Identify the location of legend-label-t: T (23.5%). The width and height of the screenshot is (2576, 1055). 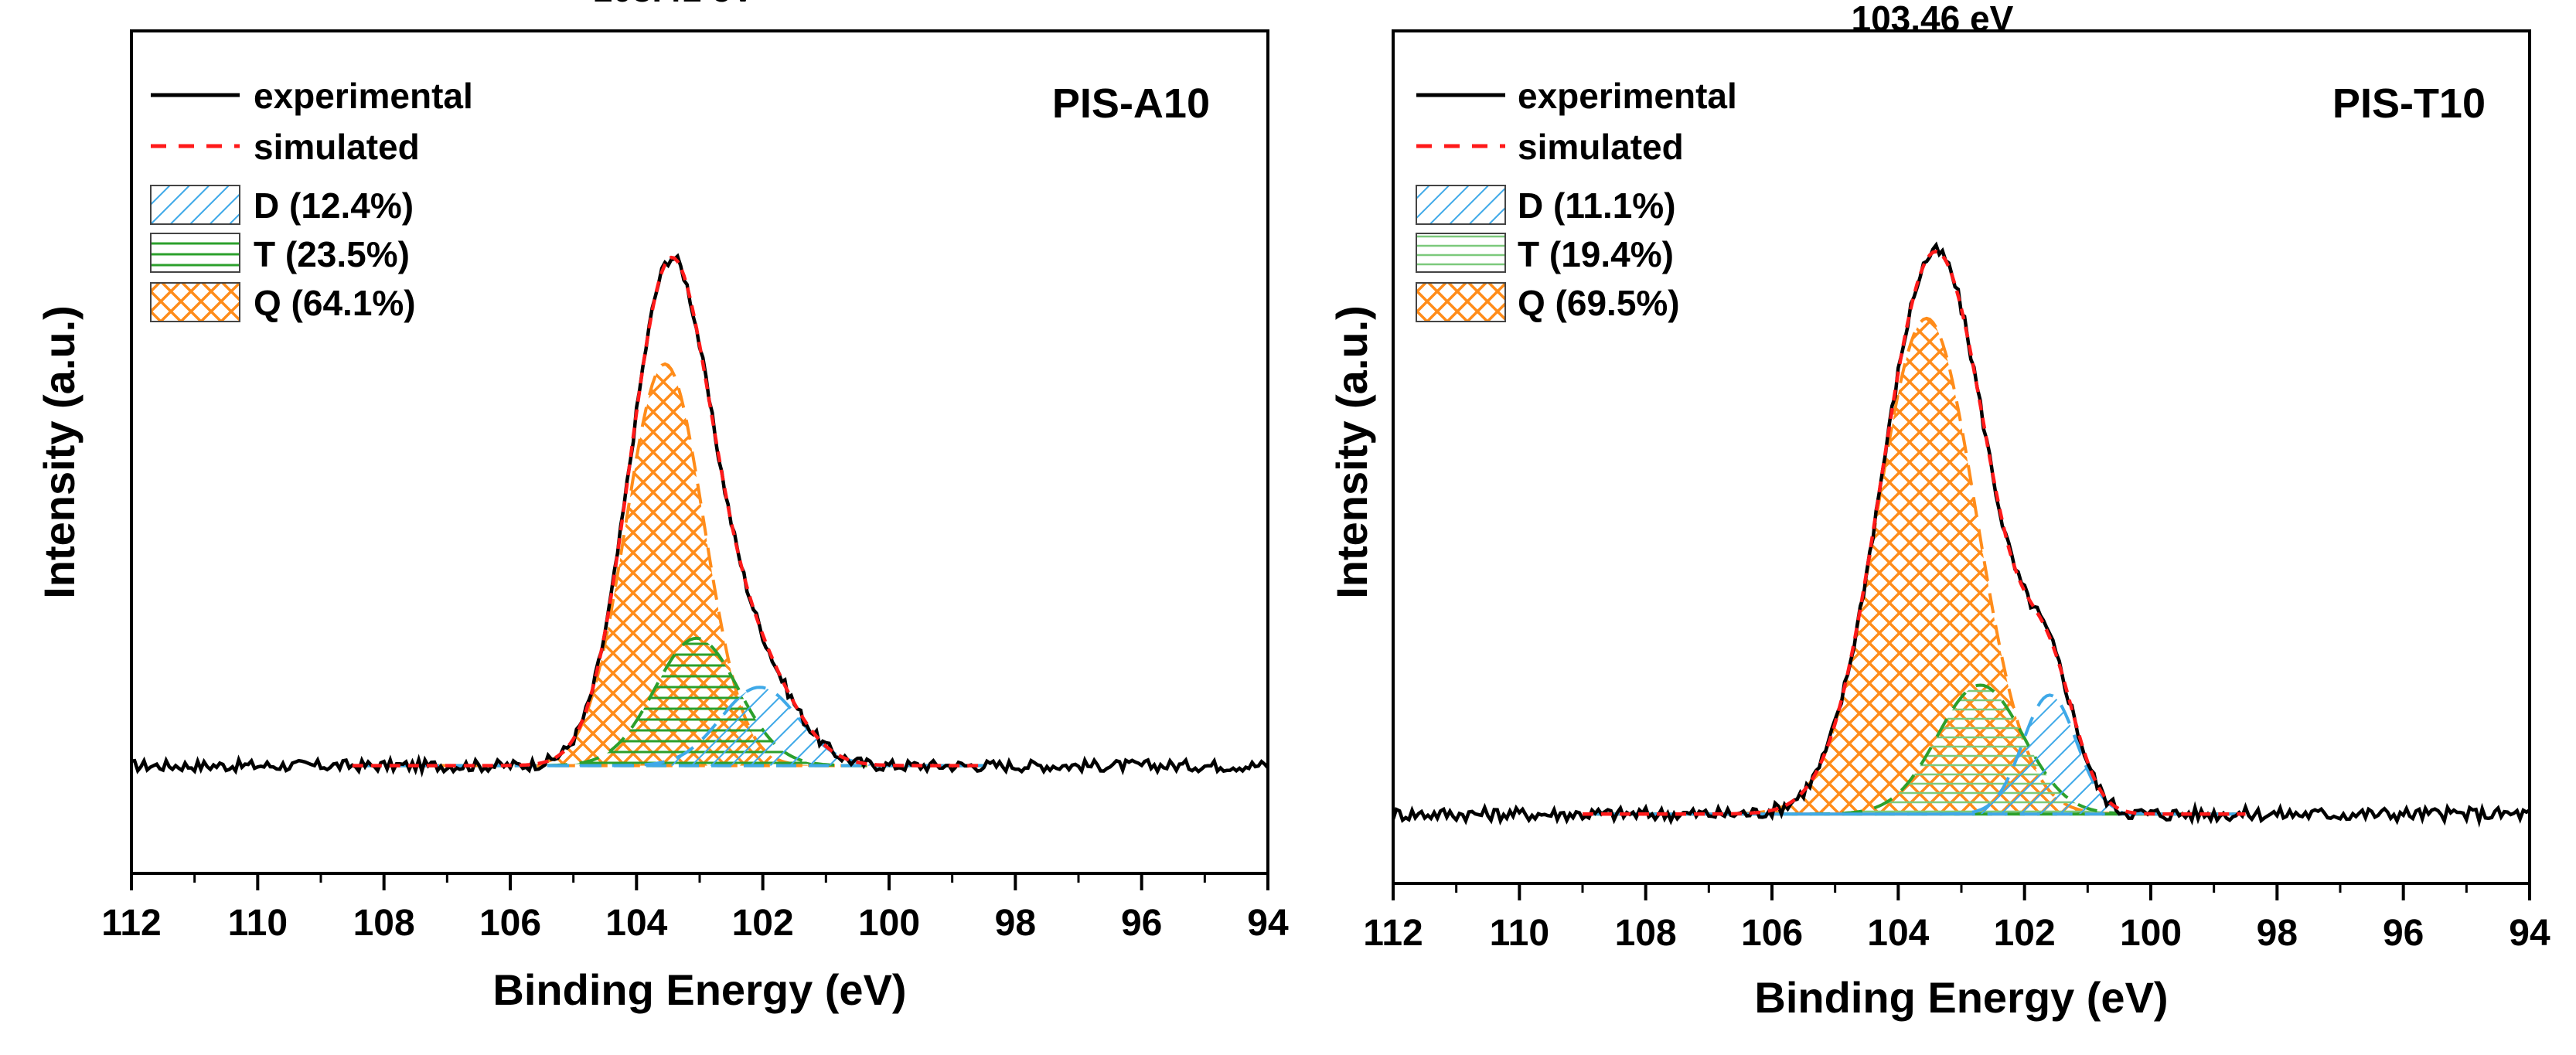
(332, 254).